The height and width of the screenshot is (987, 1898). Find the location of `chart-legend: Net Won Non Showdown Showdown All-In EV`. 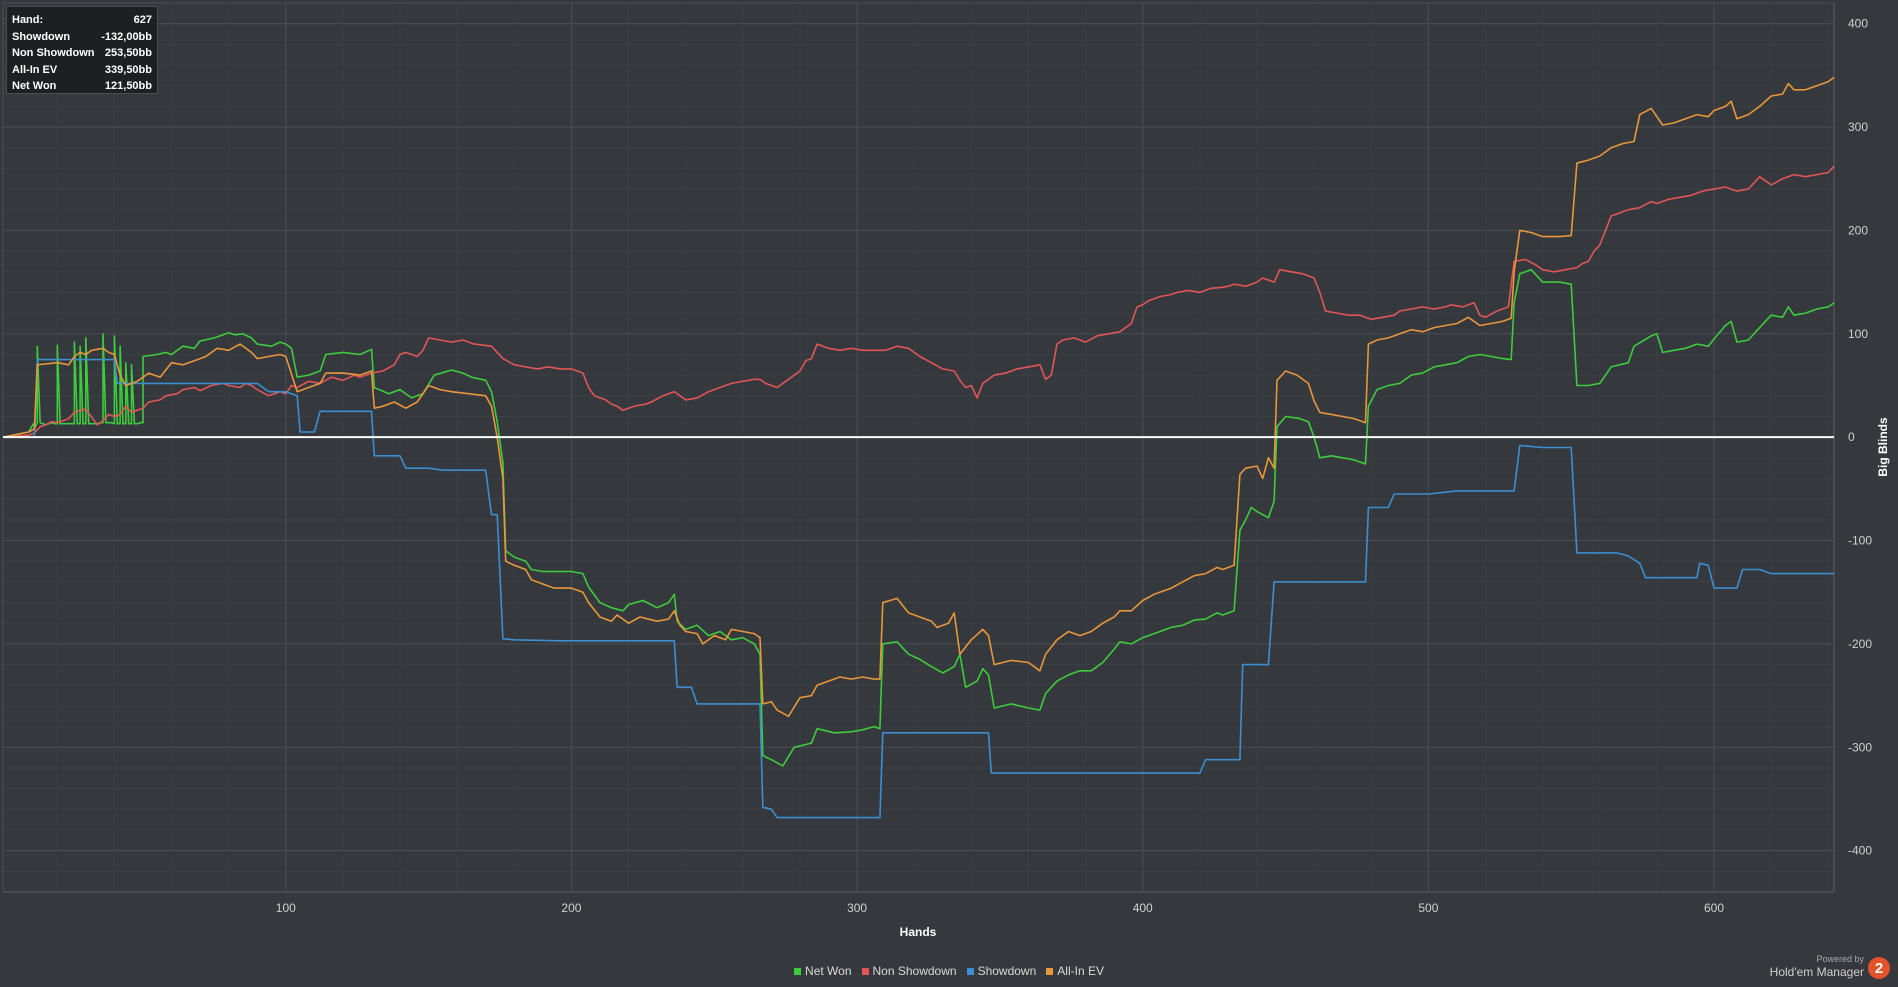

chart-legend: Net Won Non Showdown Showdown All-In EV is located at coordinates (949, 971).